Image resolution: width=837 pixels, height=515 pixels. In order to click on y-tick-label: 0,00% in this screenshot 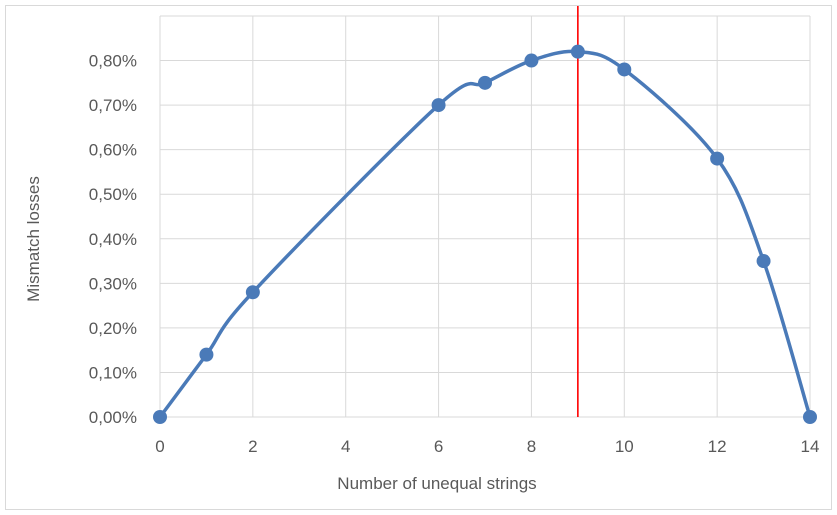, I will do `click(113, 417)`.